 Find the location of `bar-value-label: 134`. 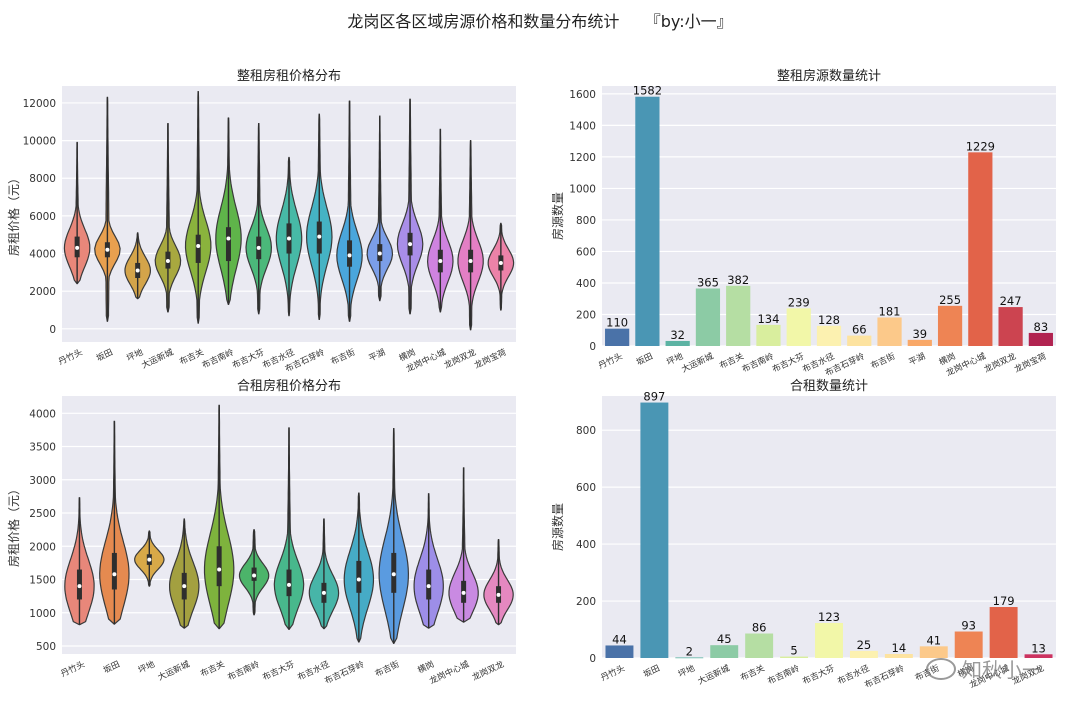

bar-value-label: 134 is located at coordinates (768, 319).